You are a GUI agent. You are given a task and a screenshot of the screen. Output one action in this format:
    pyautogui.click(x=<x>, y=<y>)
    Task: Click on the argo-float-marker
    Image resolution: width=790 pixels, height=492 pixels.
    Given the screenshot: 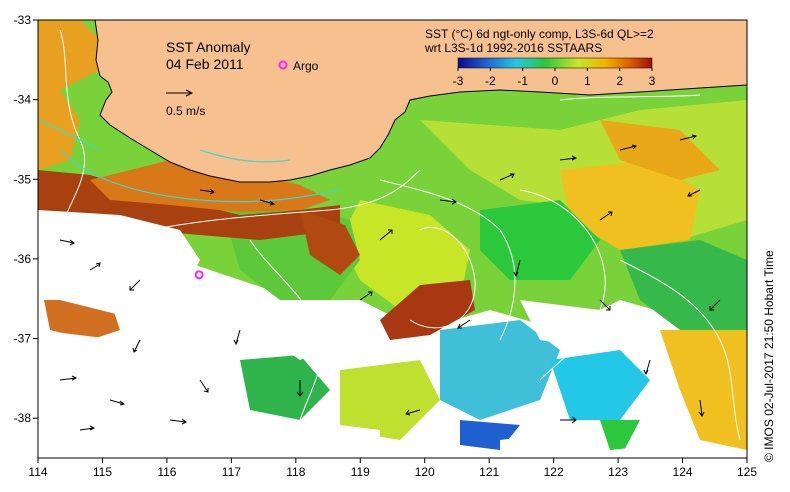 What is the action you would take?
    pyautogui.click(x=199, y=275)
    